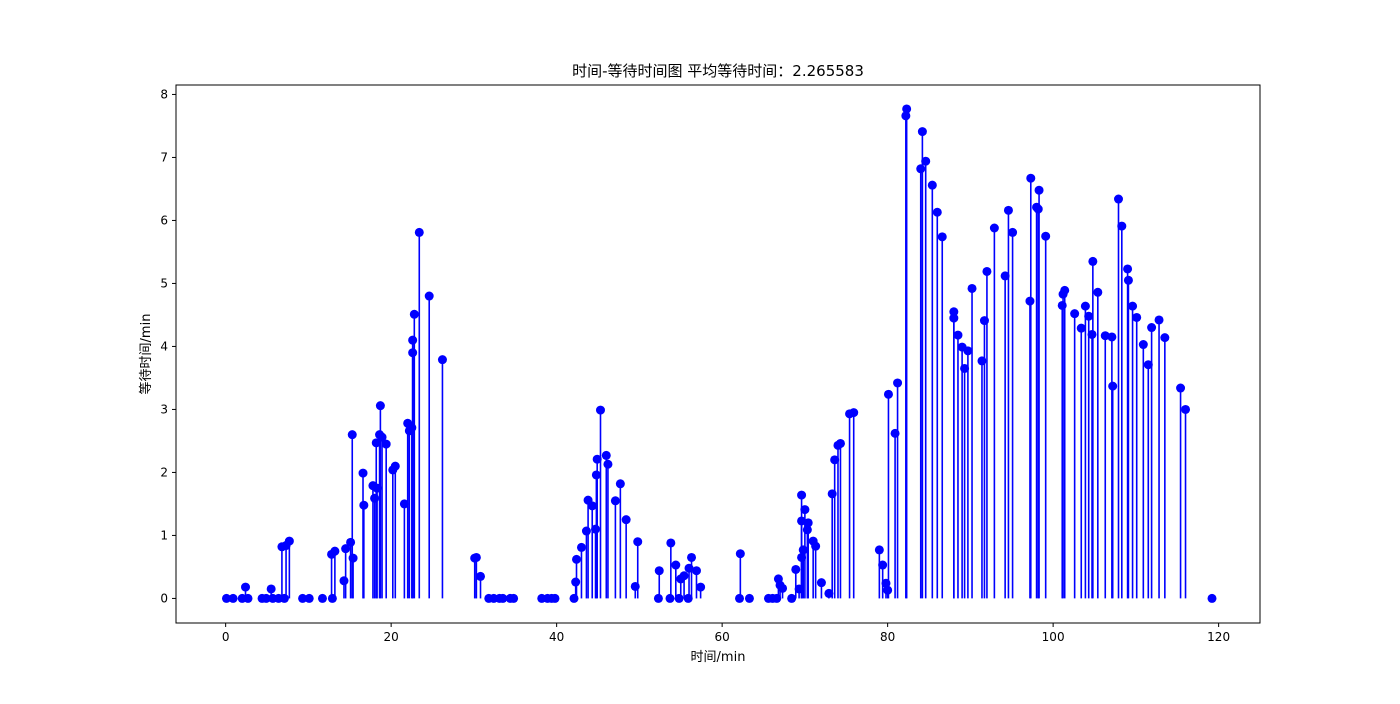 The image size is (1400, 704). What do you see at coordinates (718, 71) in the screenshot?
I see `chart-title: 时间-等待时间图 平均等待时间：2.265583` at bounding box center [718, 71].